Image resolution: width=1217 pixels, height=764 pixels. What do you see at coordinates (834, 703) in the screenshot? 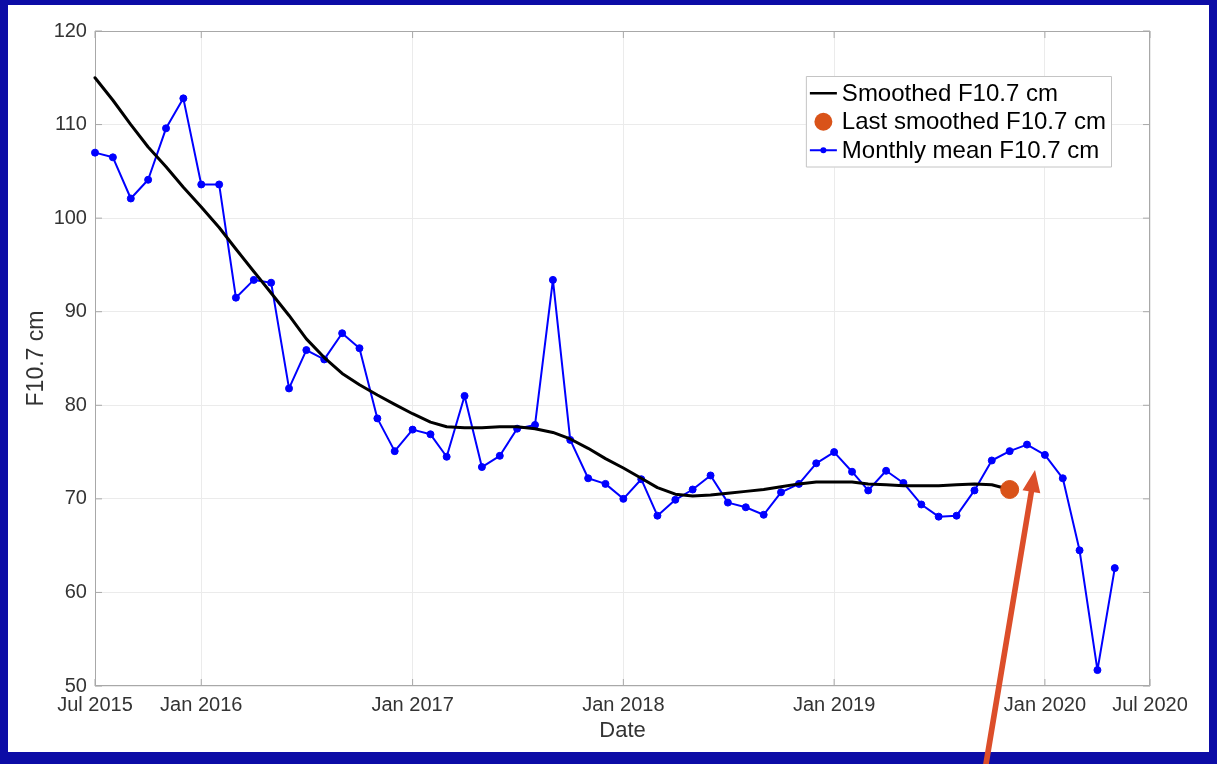
I see `x-tick-label: Jan 2019` at bounding box center [834, 703].